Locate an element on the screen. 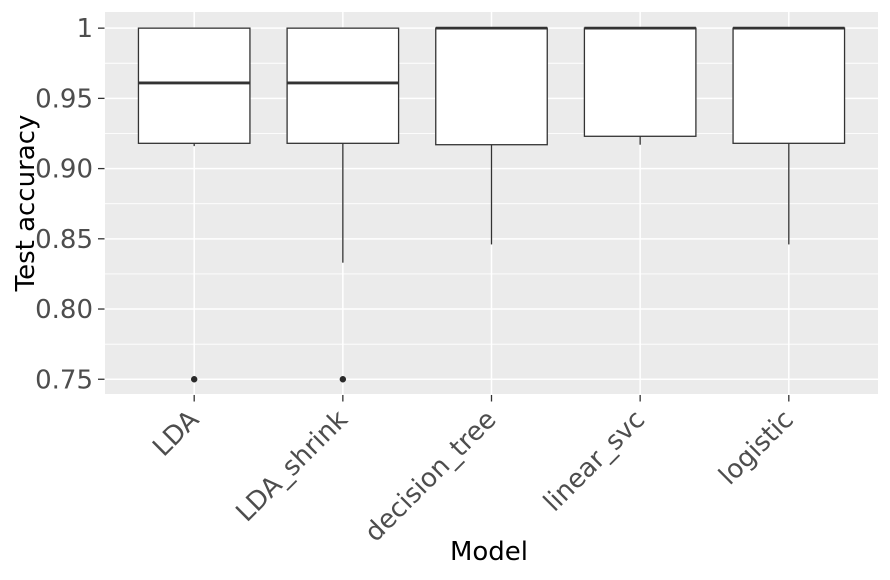 The width and height of the screenshot is (890, 580). y-tick-label: 0.95 is located at coordinates (64, 99).